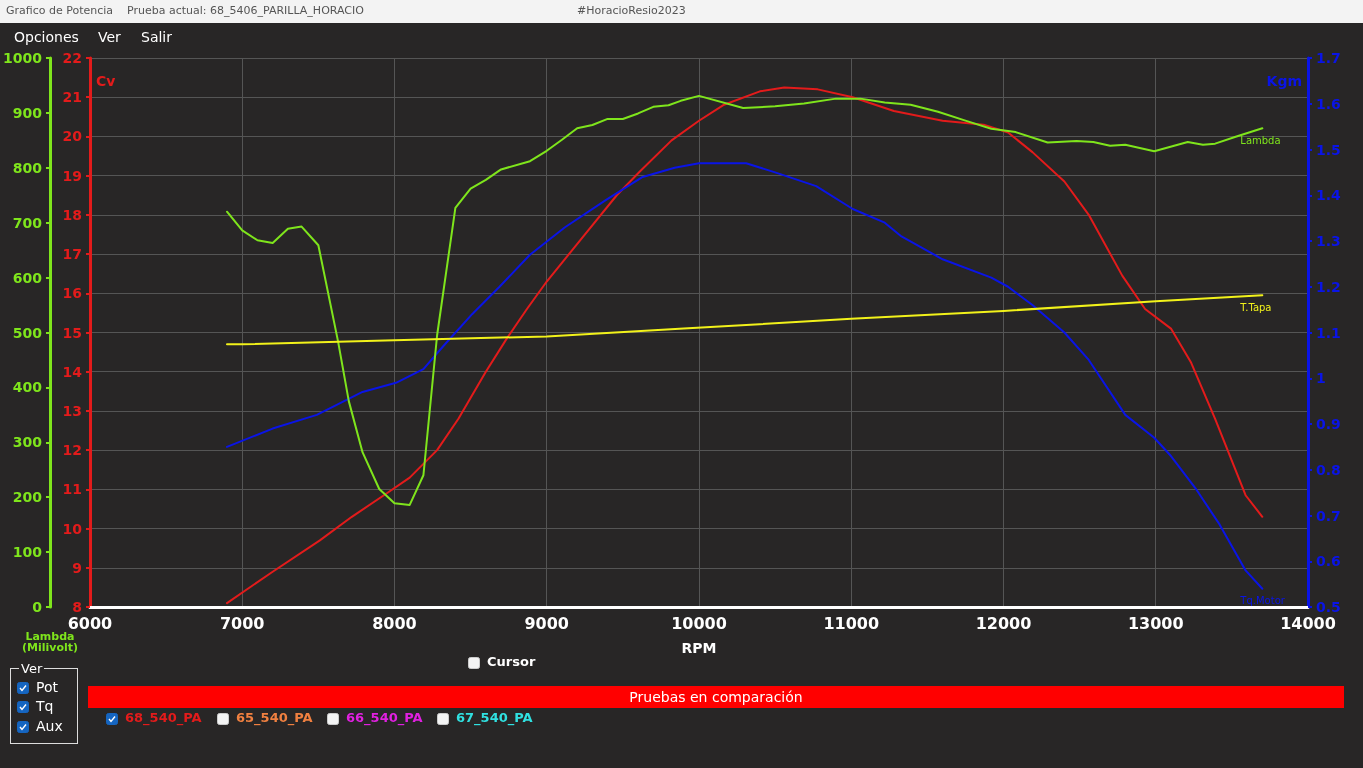  I want to click on y2-tick-label: 1.3, so click(1328, 241).